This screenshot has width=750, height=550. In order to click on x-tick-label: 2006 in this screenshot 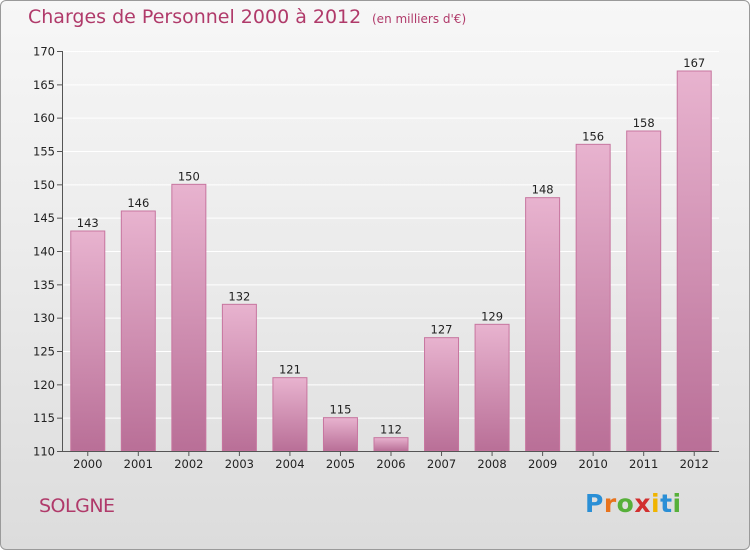, I will do `click(390, 464)`.